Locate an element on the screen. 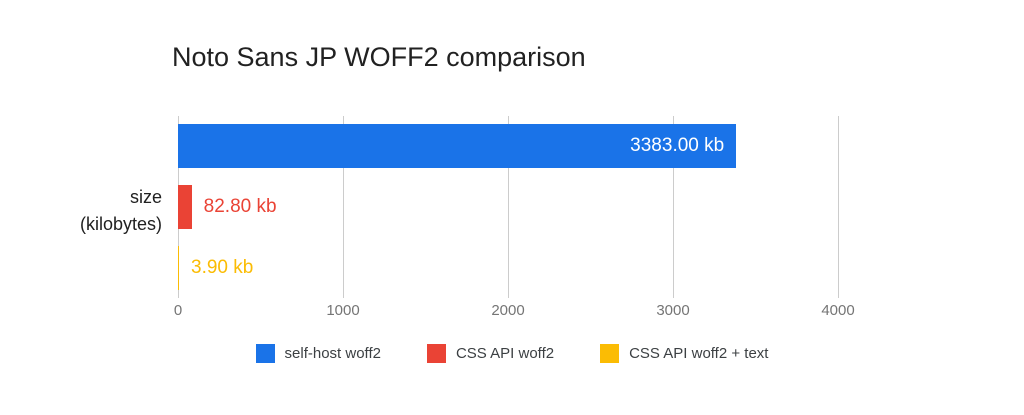 The height and width of the screenshot is (415, 1024). legend-item: CSS API woff2 is located at coordinates (490, 353).